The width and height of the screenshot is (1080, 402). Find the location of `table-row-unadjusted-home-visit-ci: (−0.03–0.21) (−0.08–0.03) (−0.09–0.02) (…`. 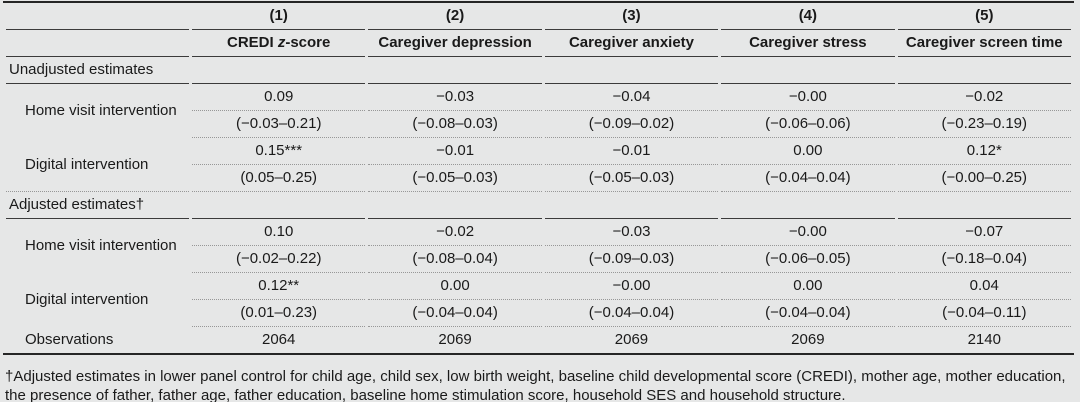

table-row-unadjusted-home-visit-ci: (−0.03–0.21) (−0.08–0.03) (−0.09–0.02) (… is located at coordinates (538, 124).